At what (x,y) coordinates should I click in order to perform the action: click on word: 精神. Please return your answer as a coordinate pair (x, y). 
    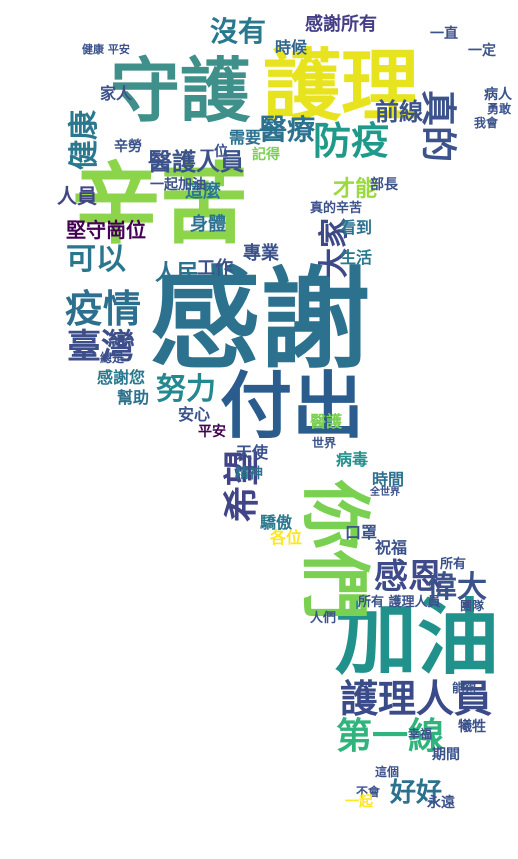
    Looking at the image, I should click on (249, 474).